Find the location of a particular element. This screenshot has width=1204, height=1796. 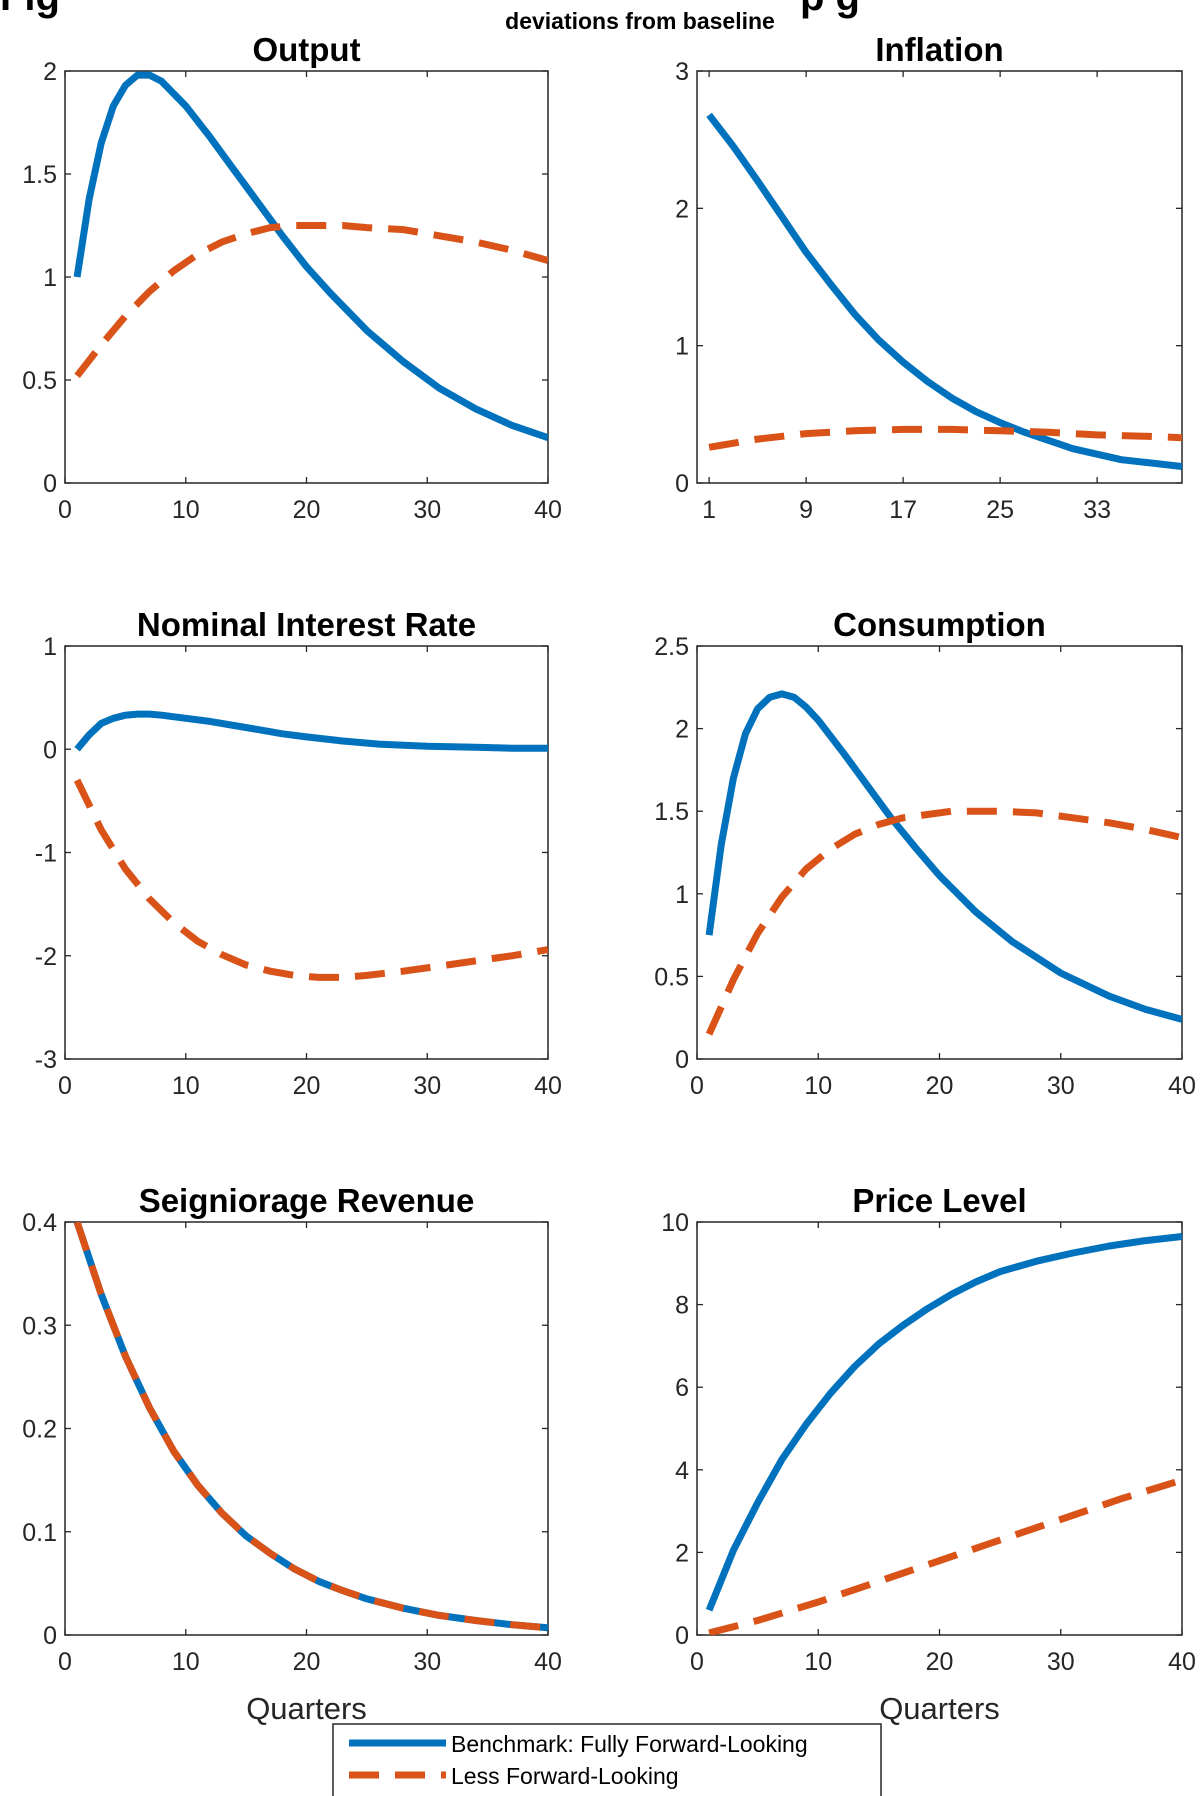

chart-panel-5: 0 10 20 30 40 0 2 4 6 8 10 Price Level Quarters is located at coordinates (928, 1454).